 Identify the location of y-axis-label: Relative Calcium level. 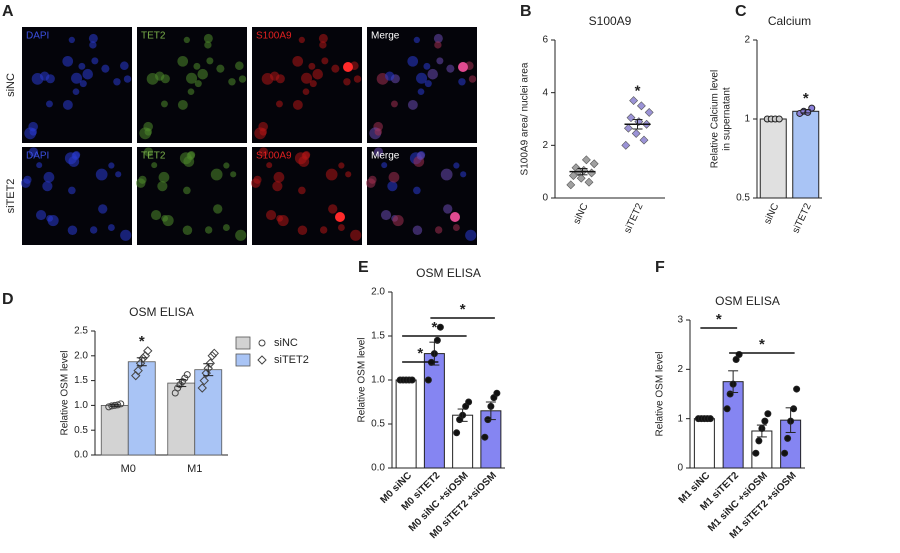
(715, 119).